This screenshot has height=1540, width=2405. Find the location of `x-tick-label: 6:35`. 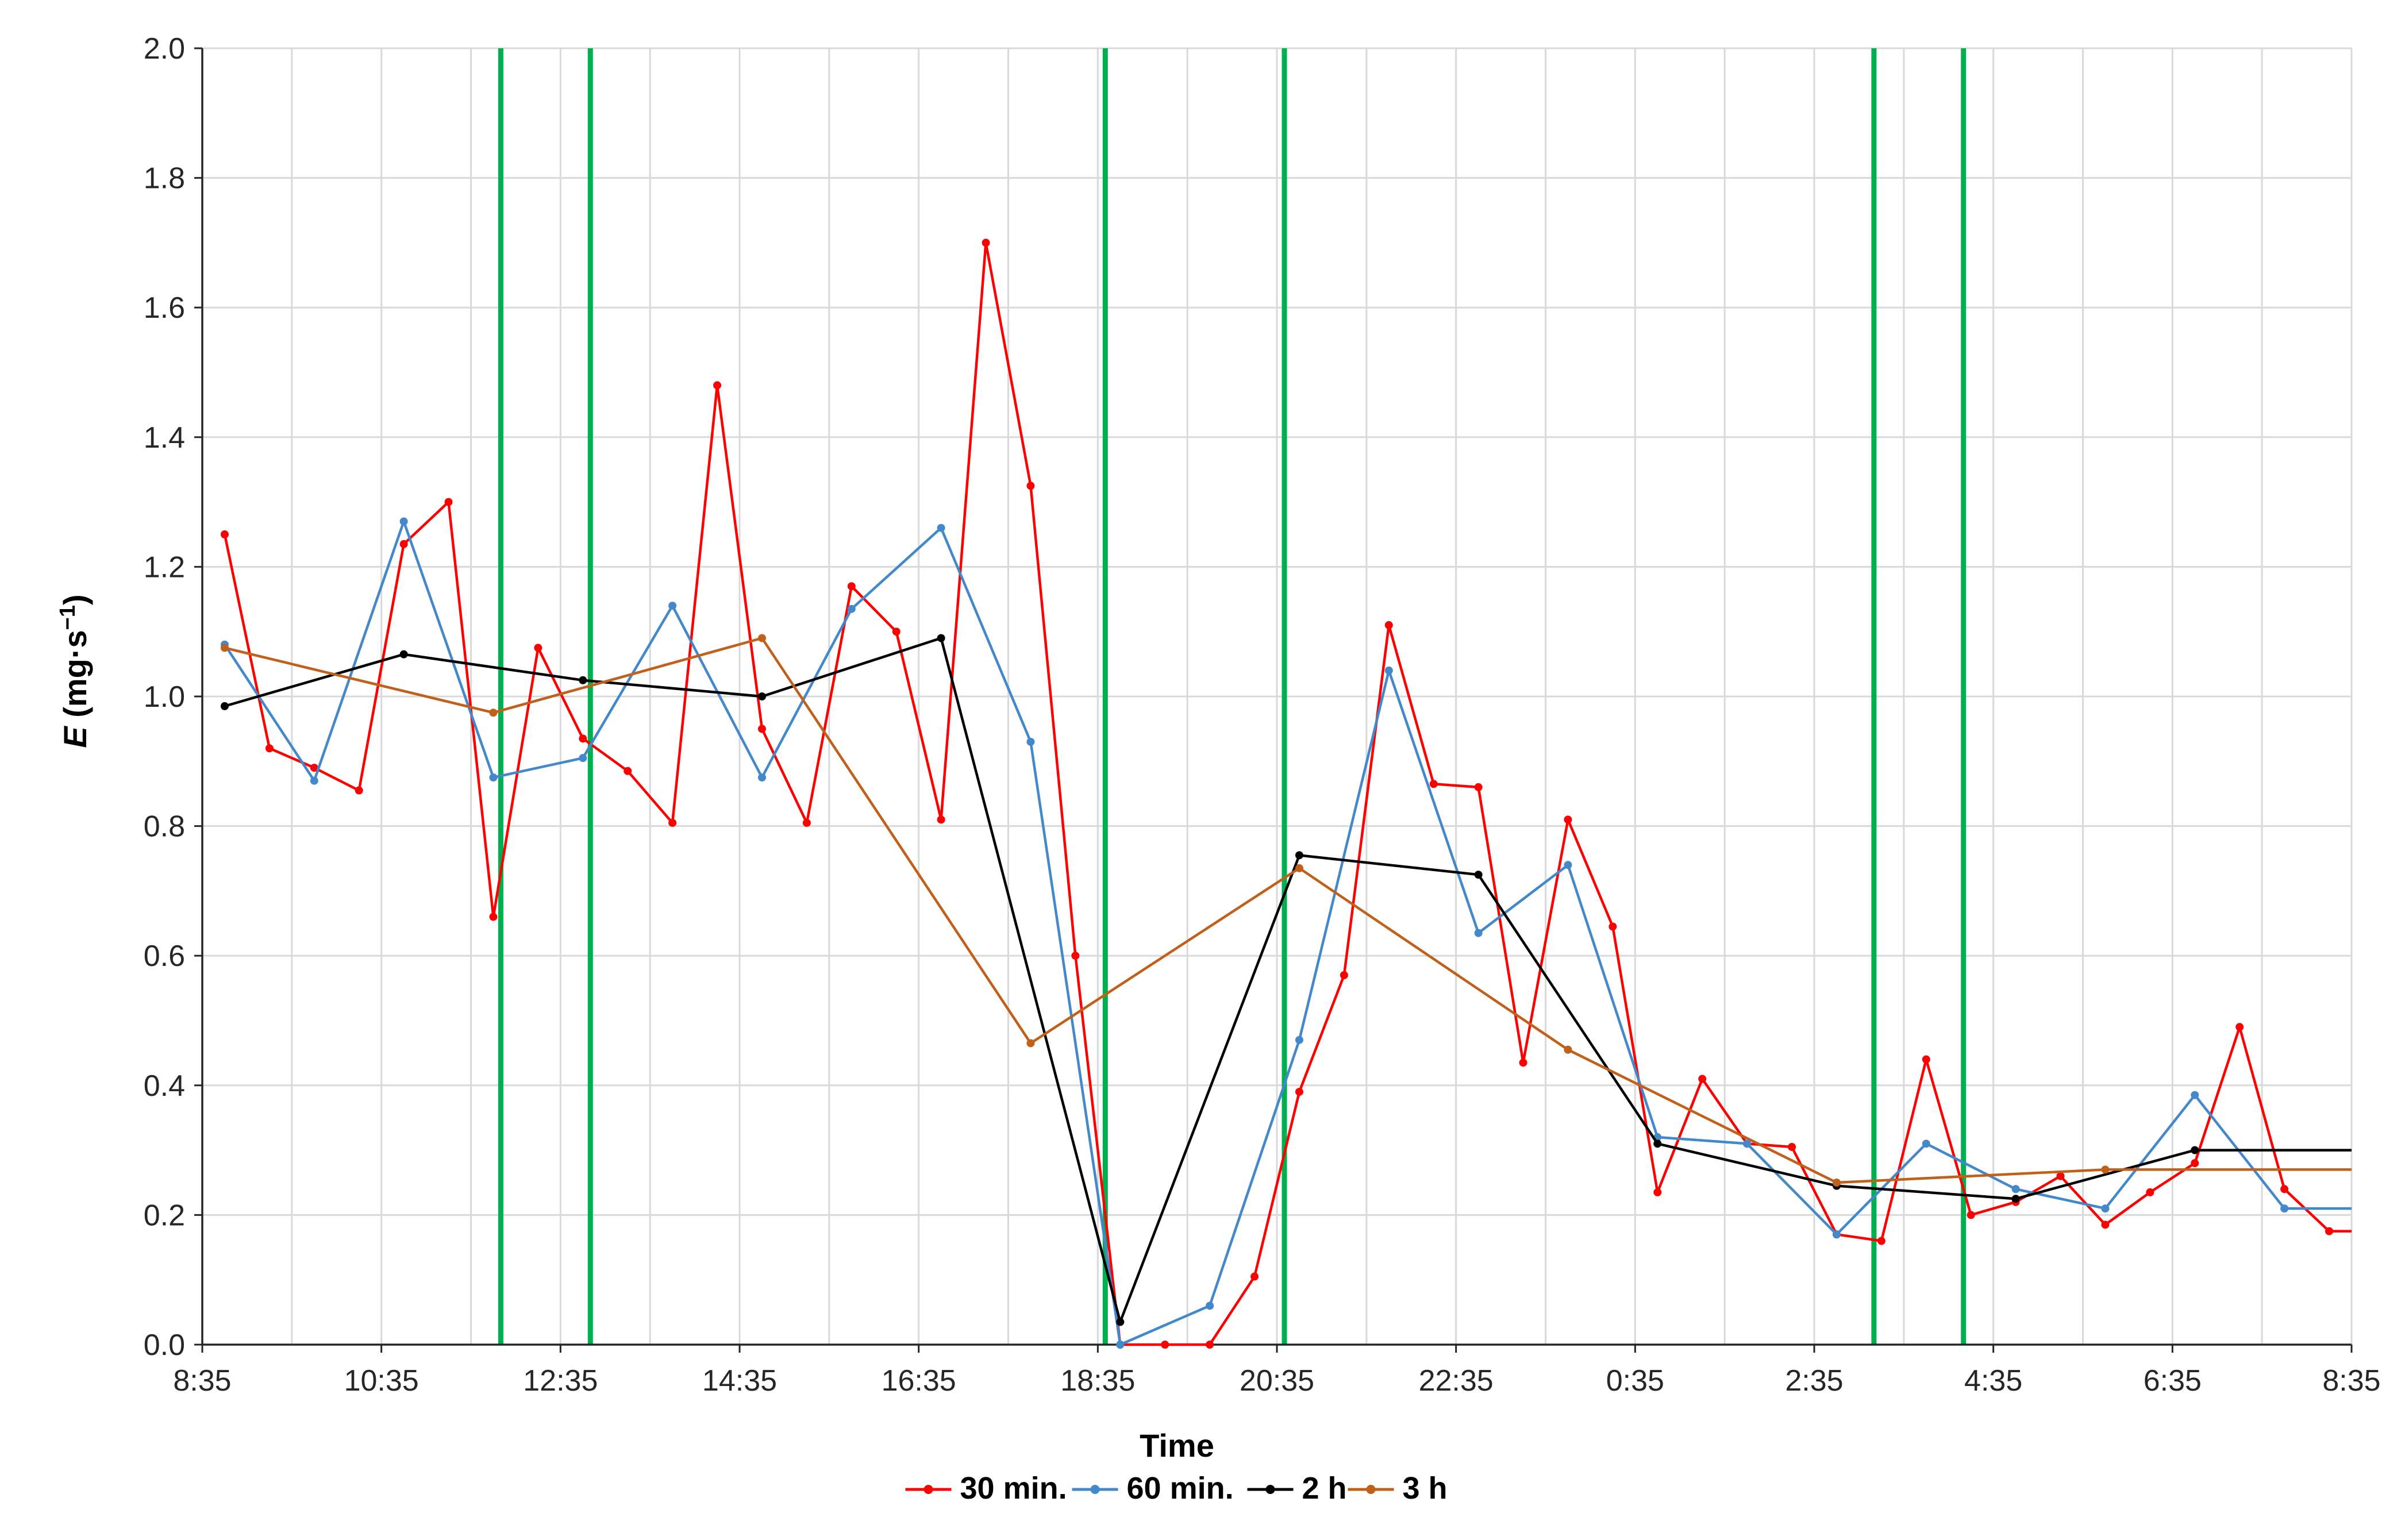

x-tick-label: 6:35 is located at coordinates (2173, 1380).